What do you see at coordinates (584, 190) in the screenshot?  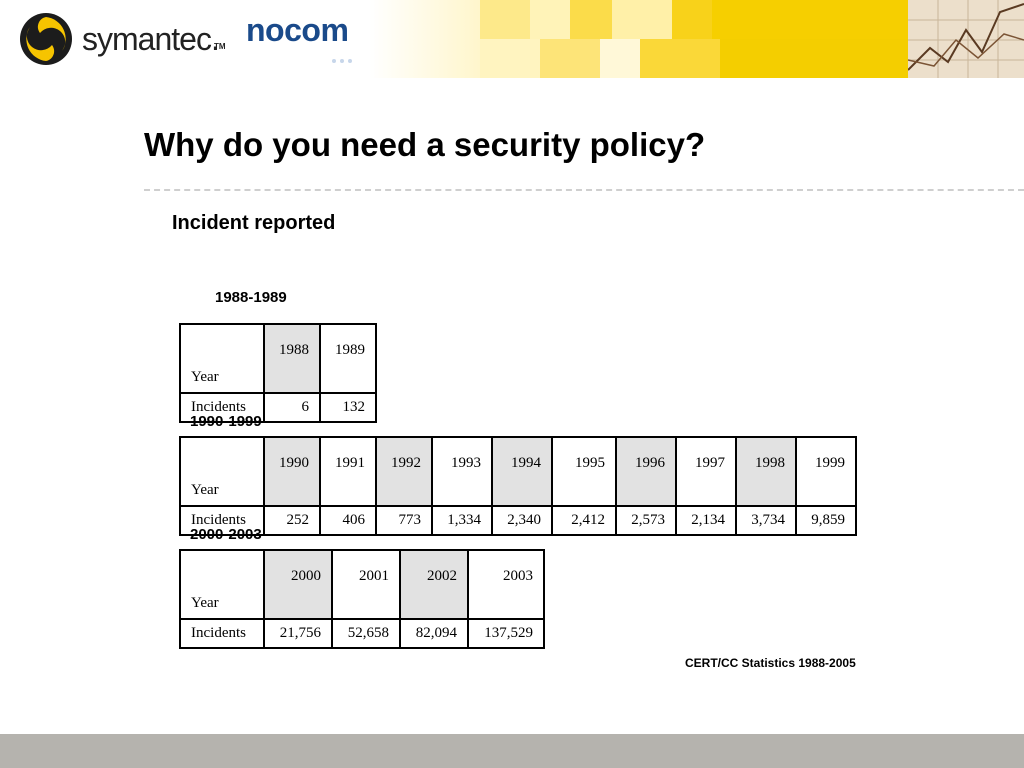 I see `title-divider` at bounding box center [584, 190].